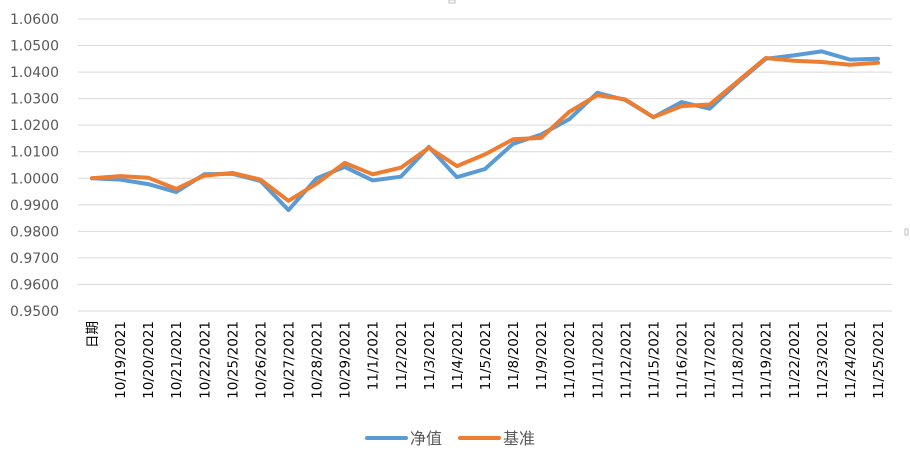  What do you see at coordinates (570, 360) in the screenshot?
I see `x-tick-label: 11/10/2021` at bounding box center [570, 360].